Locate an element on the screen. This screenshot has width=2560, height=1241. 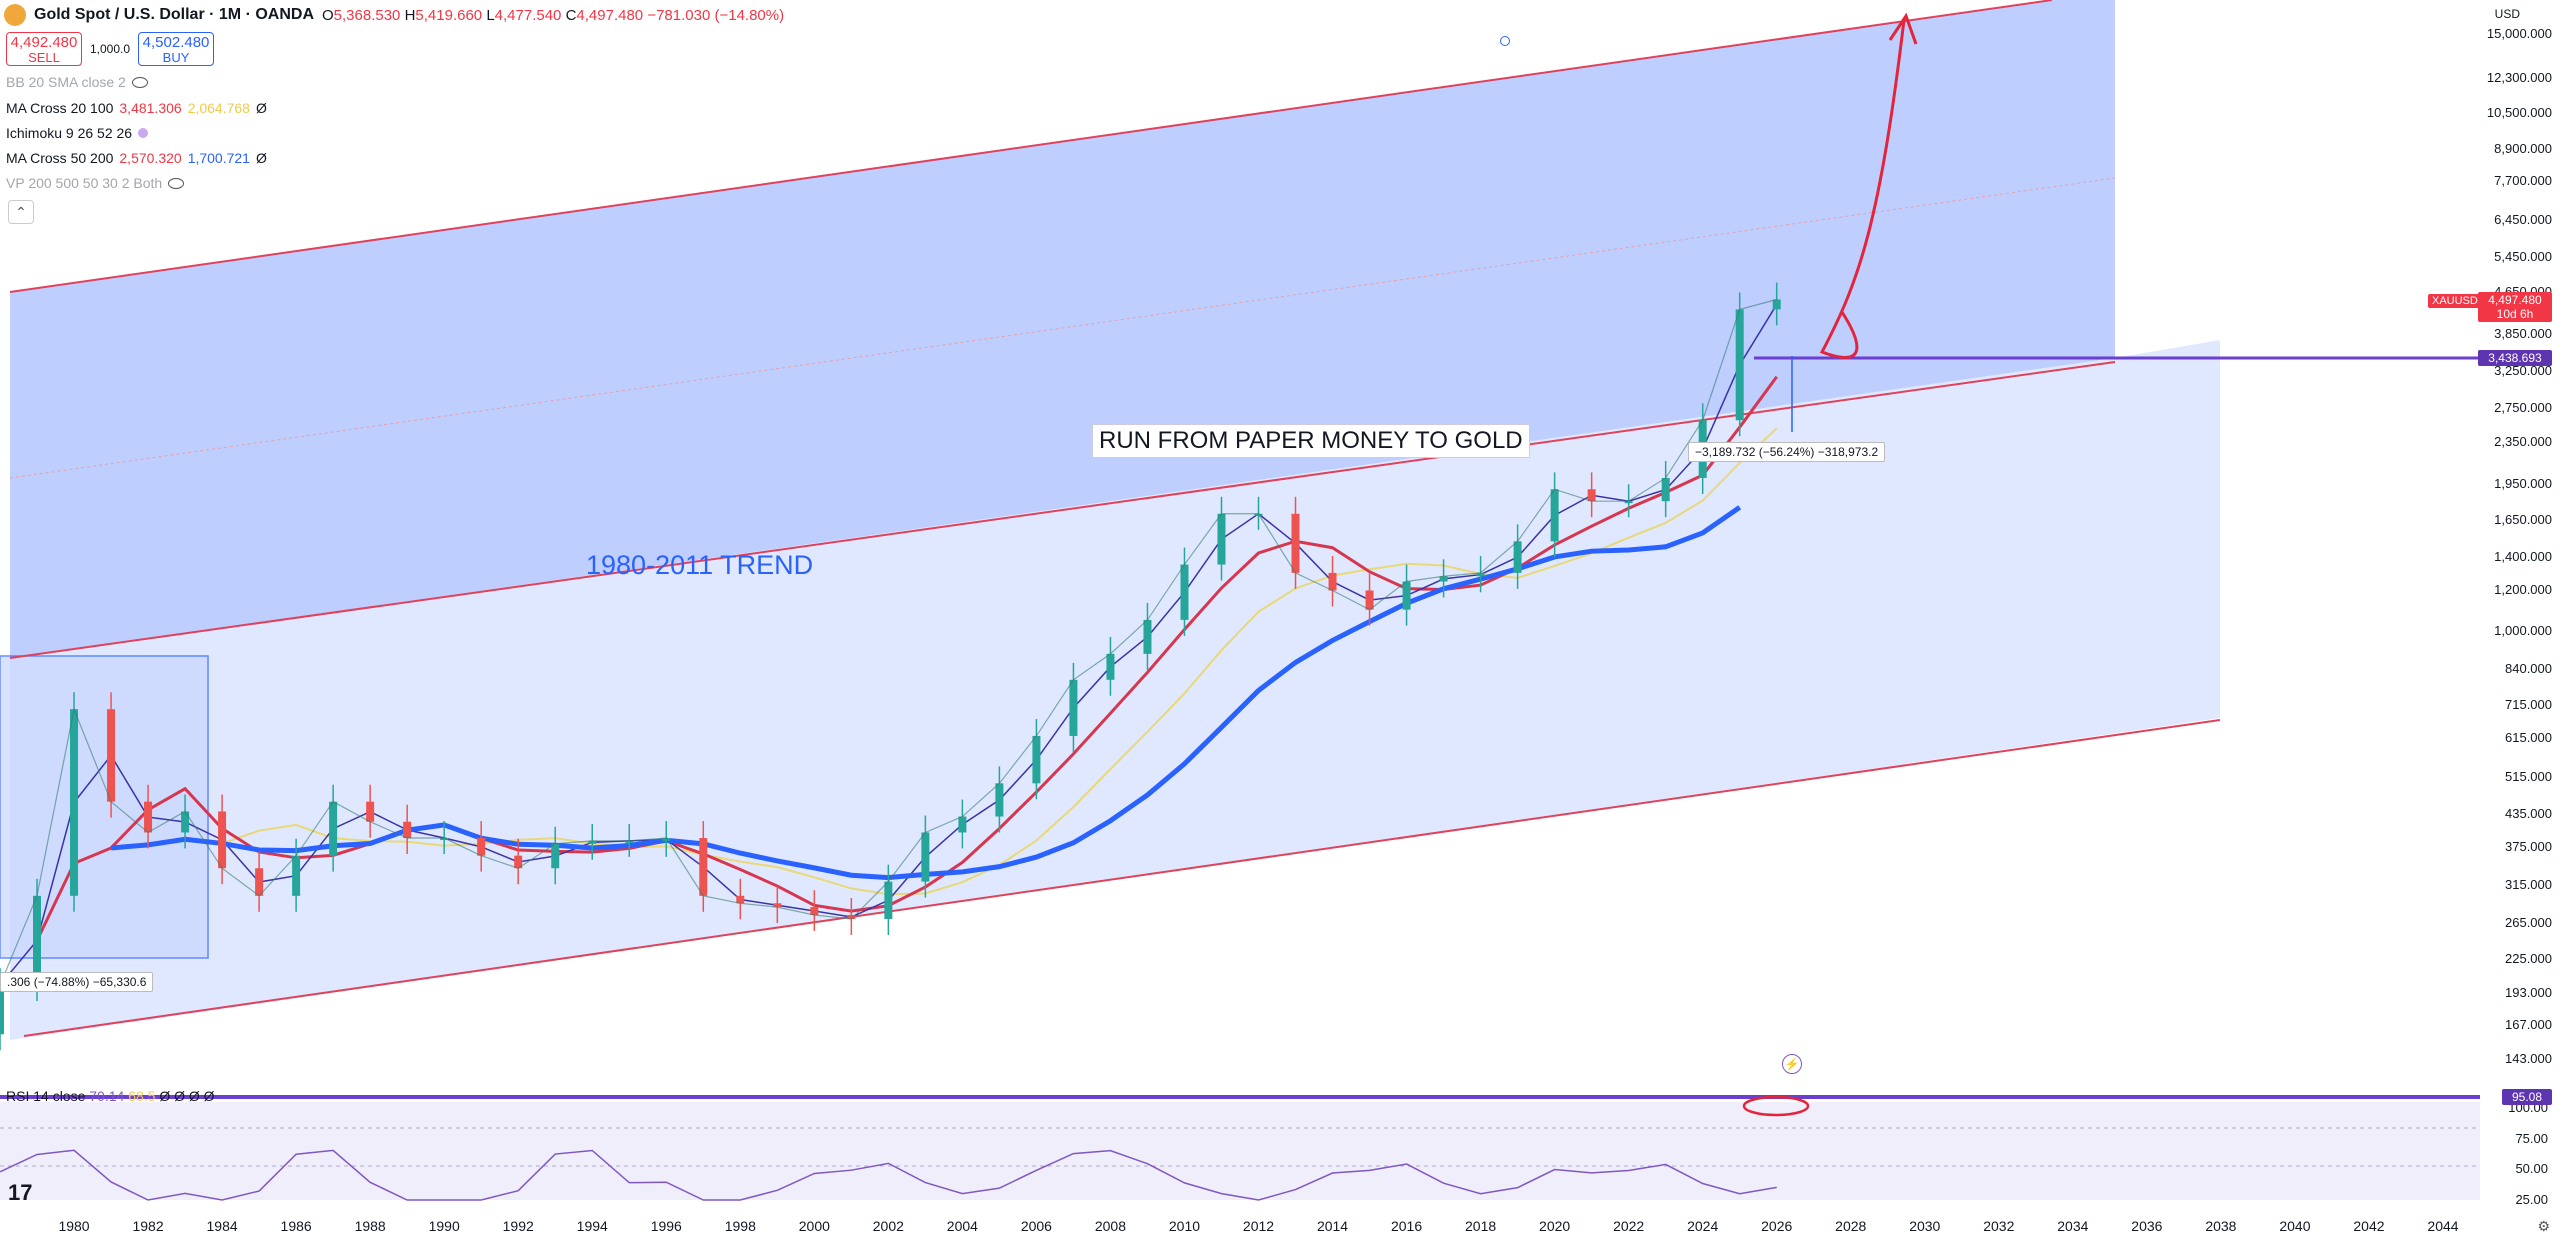
time-axis-label: 2014 is located at coordinates (1332, 1226).